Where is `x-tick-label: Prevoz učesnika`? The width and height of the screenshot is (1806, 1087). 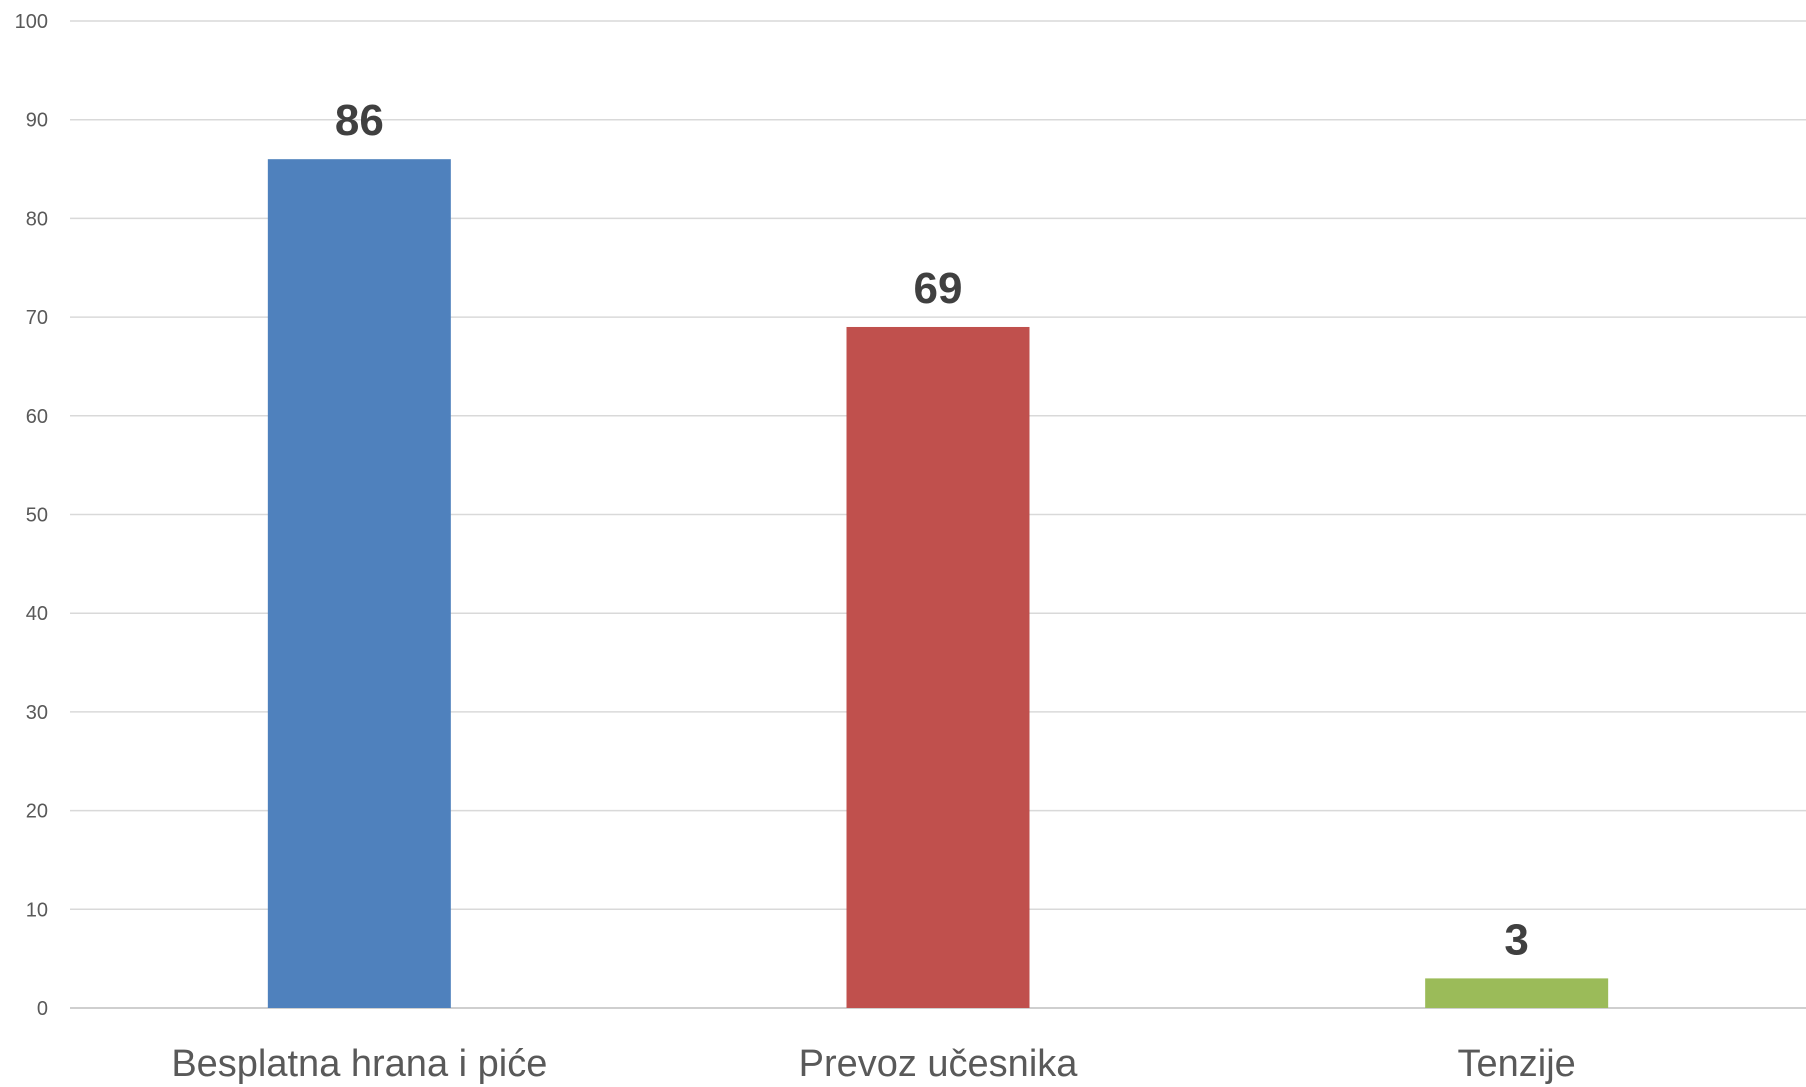
x-tick-label: Prevoz učesnika is located at coordinates (939, 1064).